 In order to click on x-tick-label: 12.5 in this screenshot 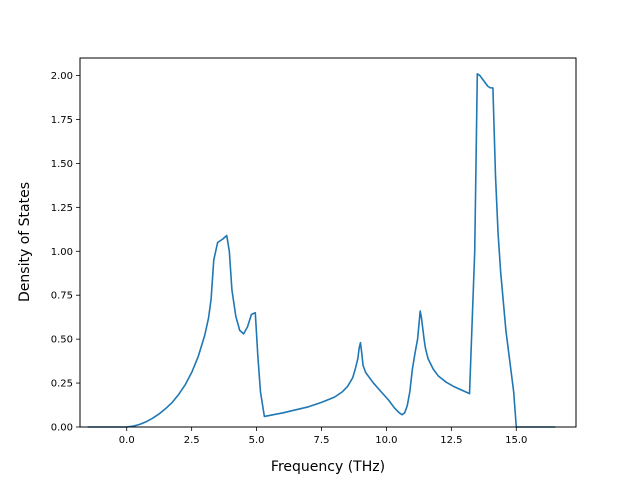, I will do `click(451, 440)`.